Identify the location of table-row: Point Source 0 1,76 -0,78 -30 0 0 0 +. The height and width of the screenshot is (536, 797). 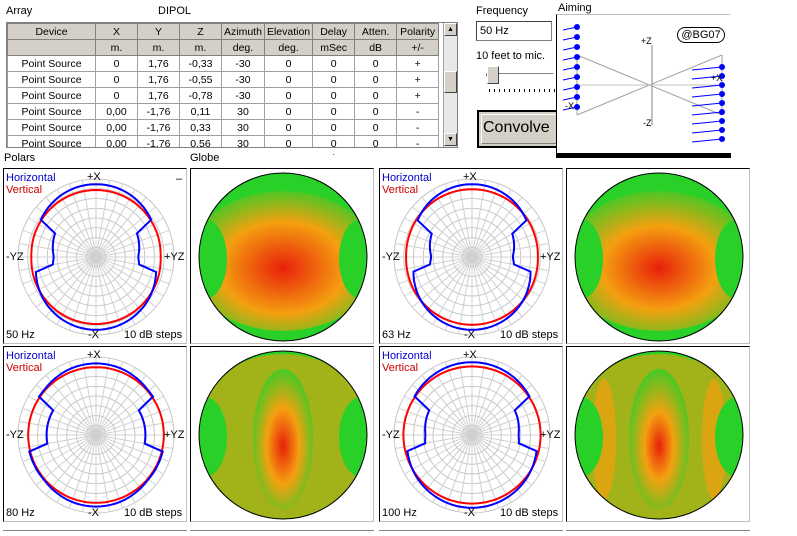
(223, 95).